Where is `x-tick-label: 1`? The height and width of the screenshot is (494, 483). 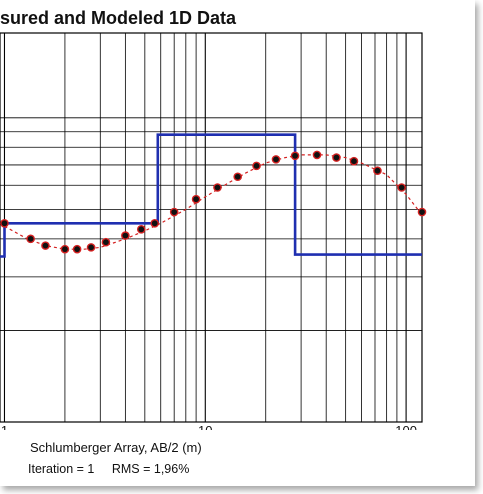
x-tick-label: 1 is located at coordinates (4, 426).